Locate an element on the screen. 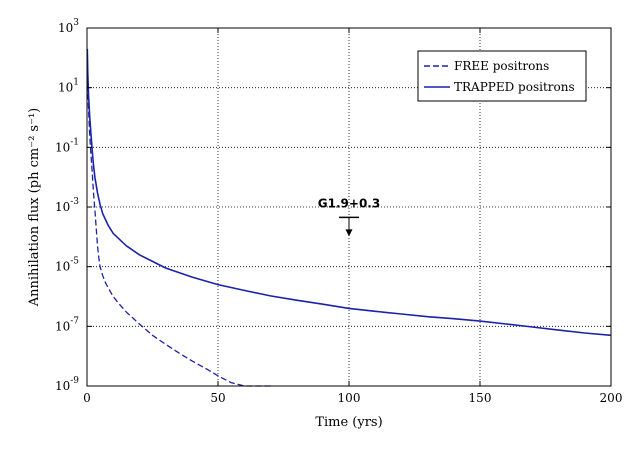  y-tick-label: 10¹ is located at coordinates (68, 86).